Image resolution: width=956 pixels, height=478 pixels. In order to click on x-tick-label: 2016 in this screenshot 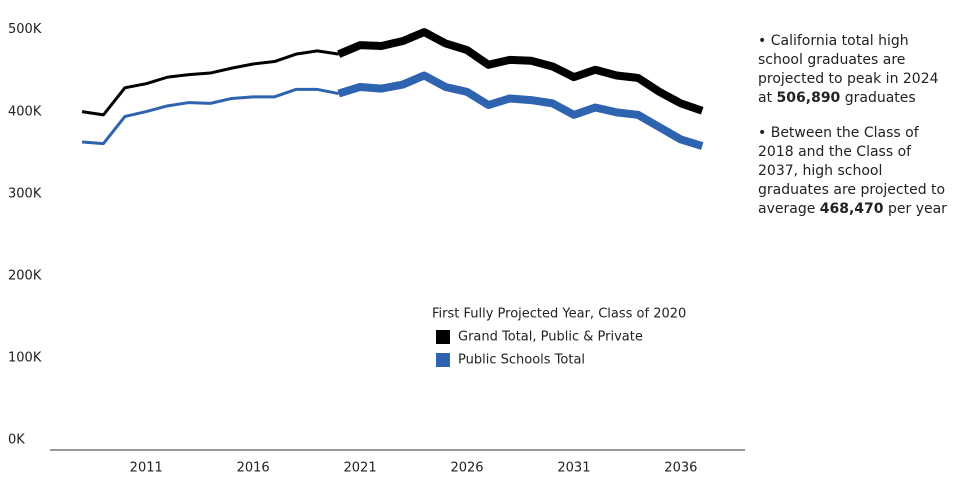, I will do `click(253, 468)`.